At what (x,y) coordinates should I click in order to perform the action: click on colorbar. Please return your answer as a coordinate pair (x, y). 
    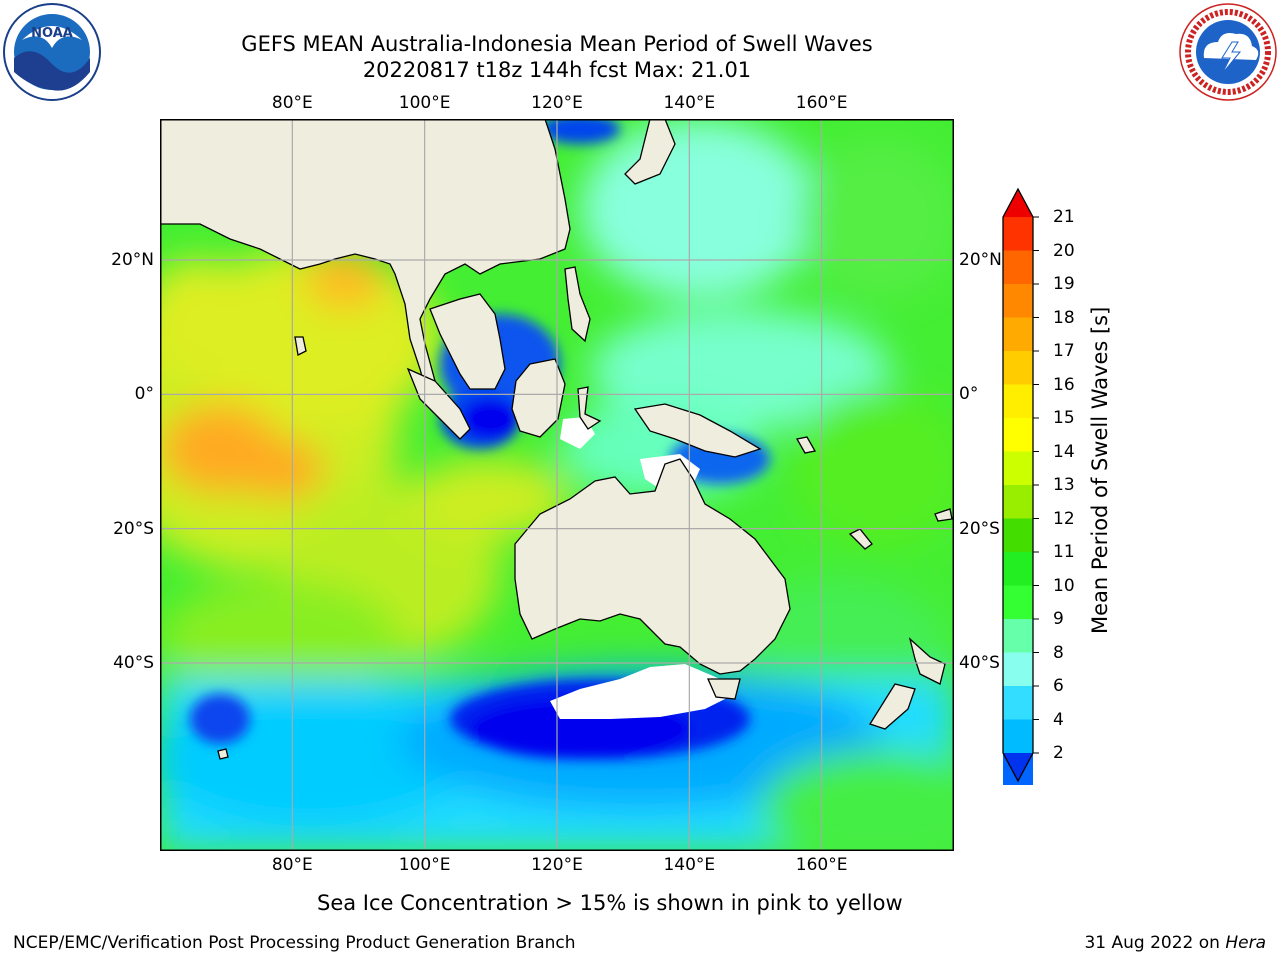
    Looking at the image, I should click on (1020, 486).